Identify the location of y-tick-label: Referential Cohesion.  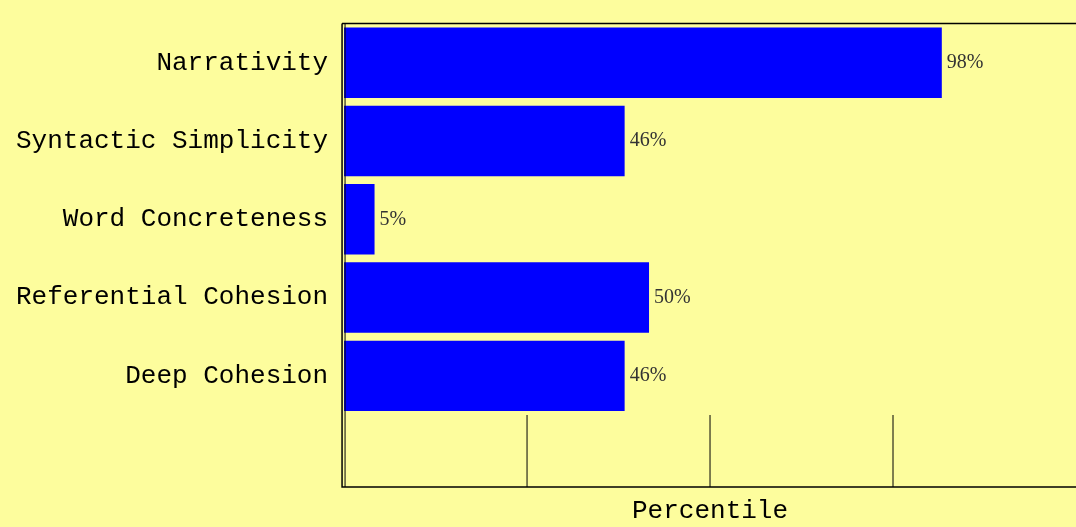
(172, 297).